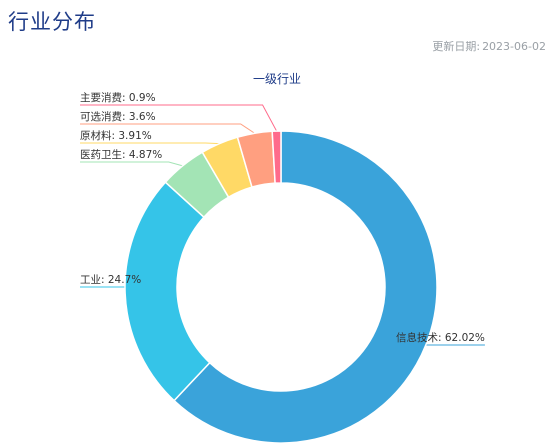 The height and width of the screenshot is (447, 554). I want to click on data-label-2: 医药卫生: 4.87%, so click(121, 154).